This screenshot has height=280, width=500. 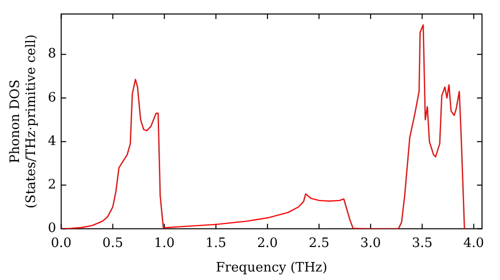 What do you see at coordinates (164, 243) in the screenshot?
I see `x-tick-label: 1.0` at bounding box center [164, 243].